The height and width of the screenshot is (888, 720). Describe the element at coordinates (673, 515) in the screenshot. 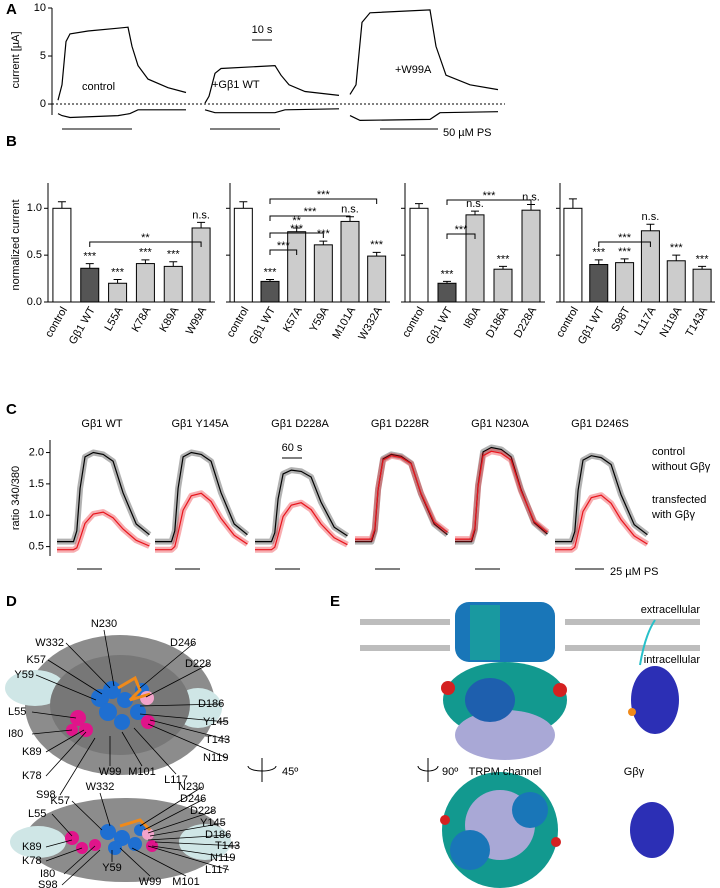

I see `legend-label: with Gβγ` at that location.